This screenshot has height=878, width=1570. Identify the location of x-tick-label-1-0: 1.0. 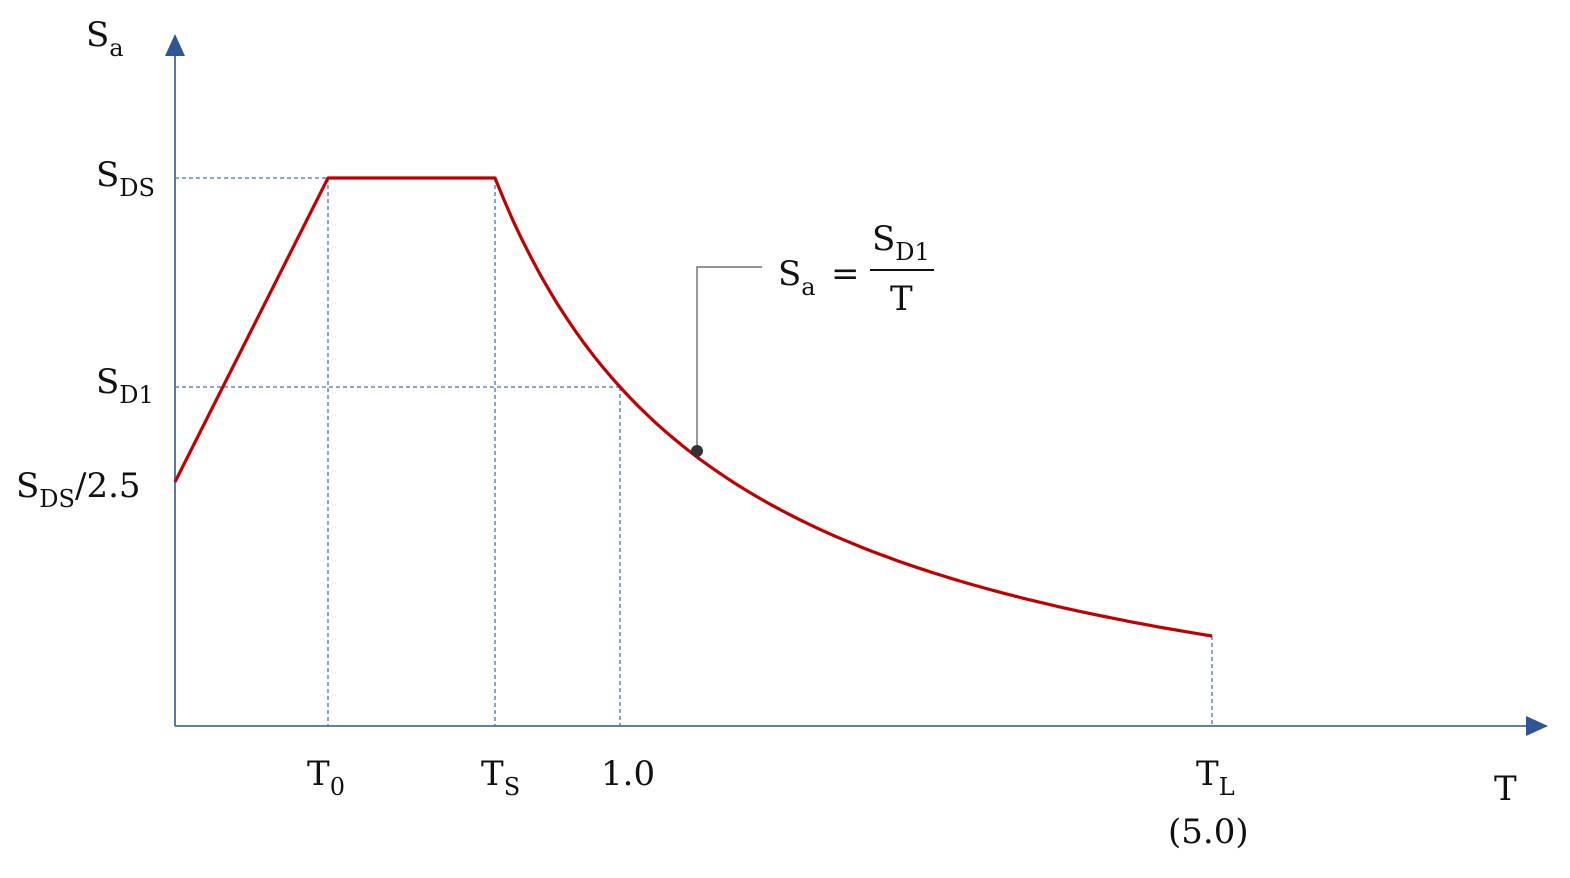
(628, 774).